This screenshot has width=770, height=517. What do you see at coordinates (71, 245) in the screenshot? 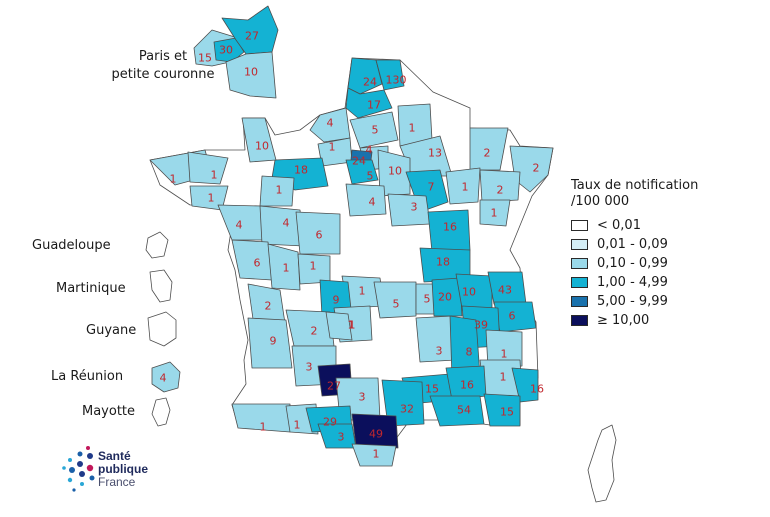
I see `overseas-label-guadeloupe: Guadeloupe` at bounding box center [71, 245].